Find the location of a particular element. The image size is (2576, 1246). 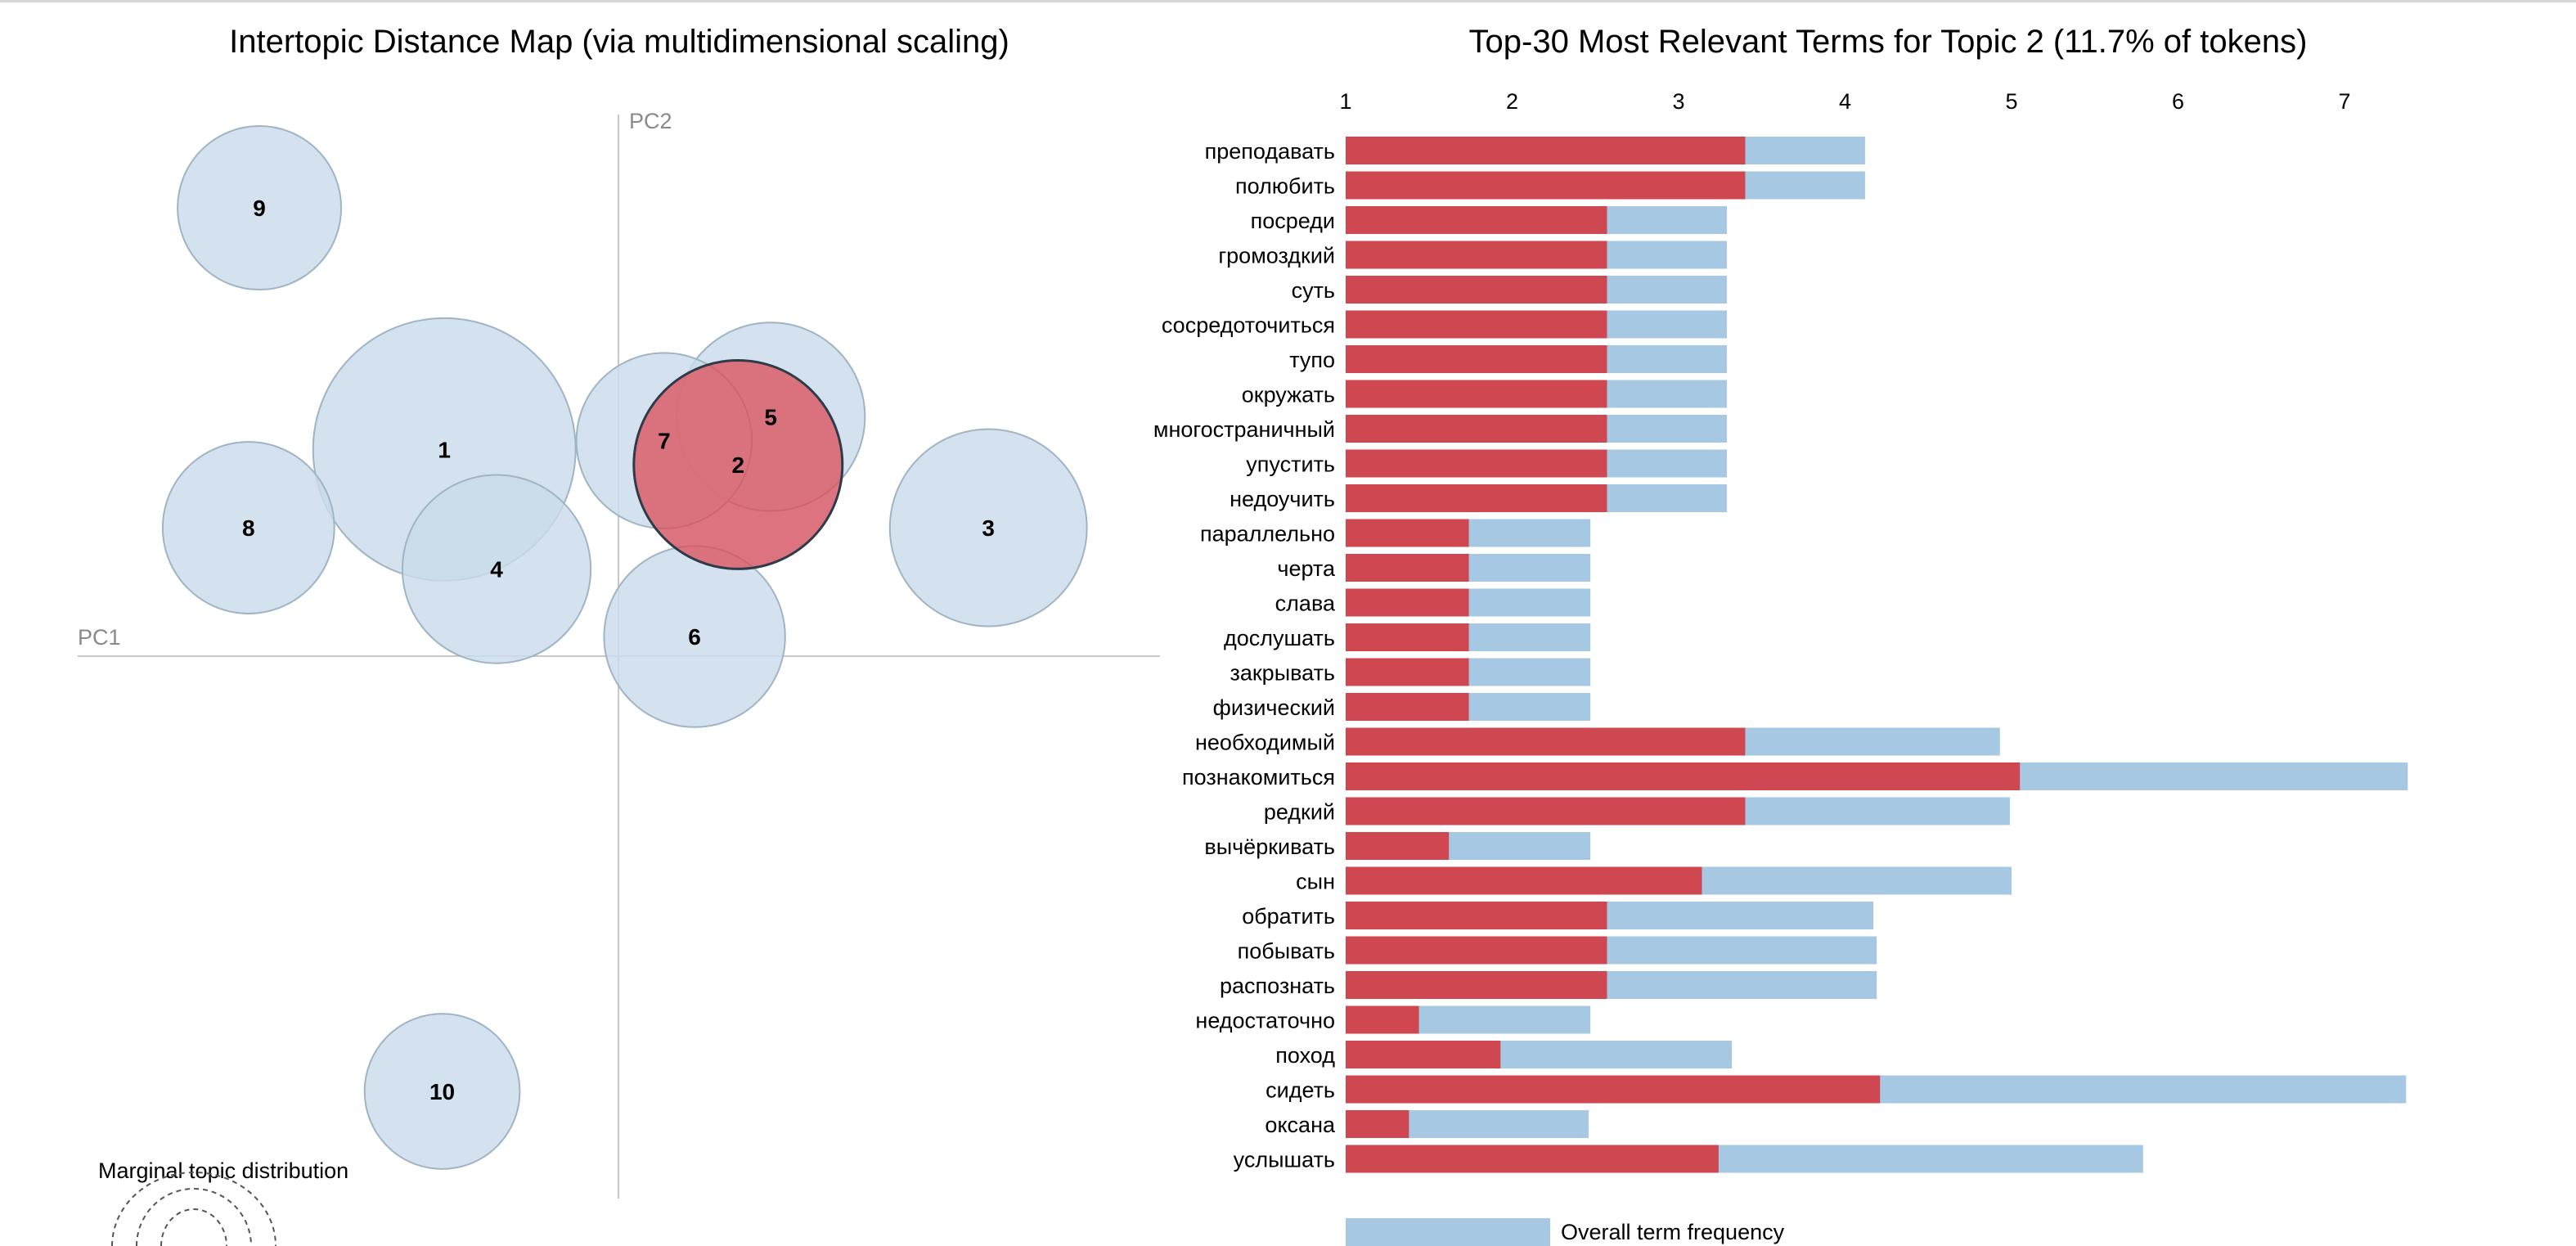

term-label-15: дослушать is located at coordinates (1280, 638).